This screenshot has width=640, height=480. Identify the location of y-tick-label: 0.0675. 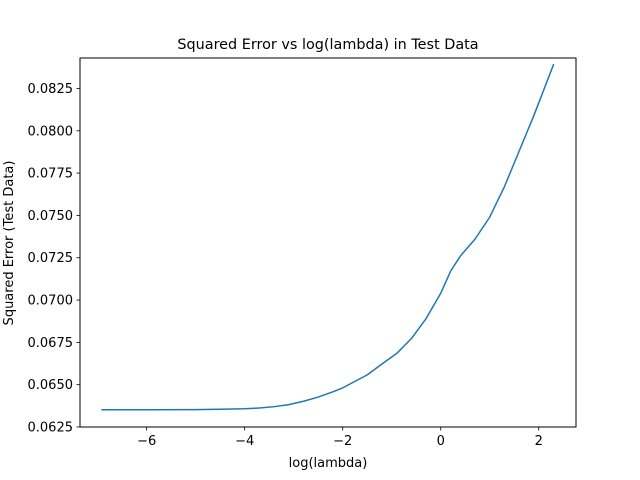
(51, 343).